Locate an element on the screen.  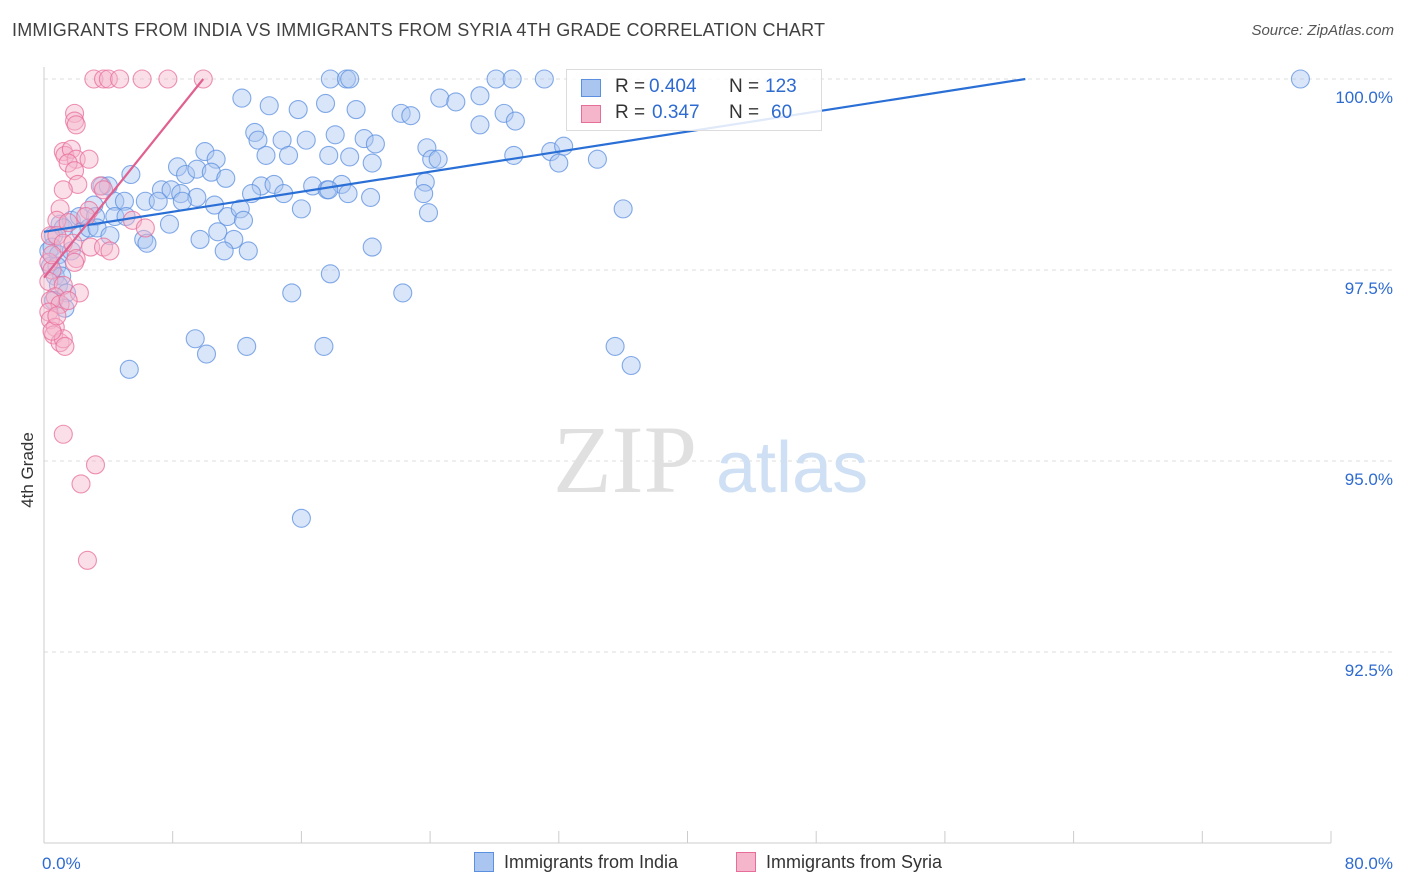
y-tick-label: 95.0% is located at coordinates (1369, 479).